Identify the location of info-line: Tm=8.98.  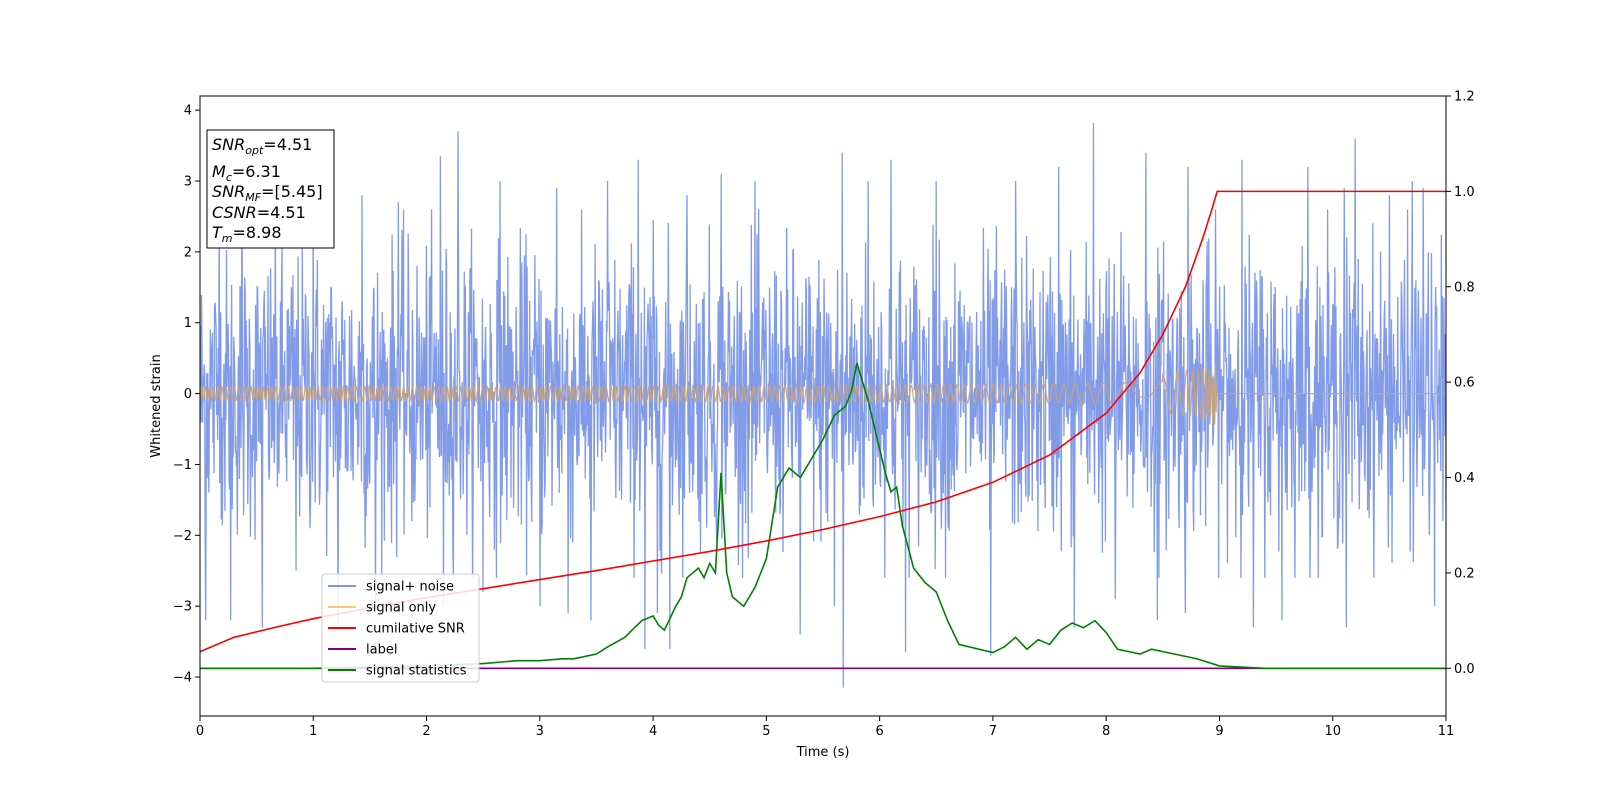
(247, 234).